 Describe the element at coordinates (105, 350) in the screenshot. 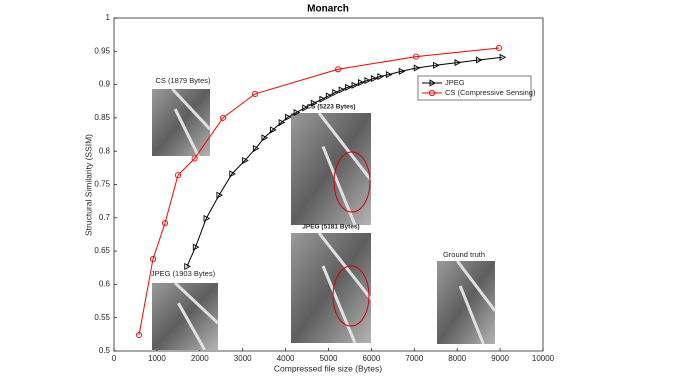

I see `y-tick-label: 0.5` at that location.